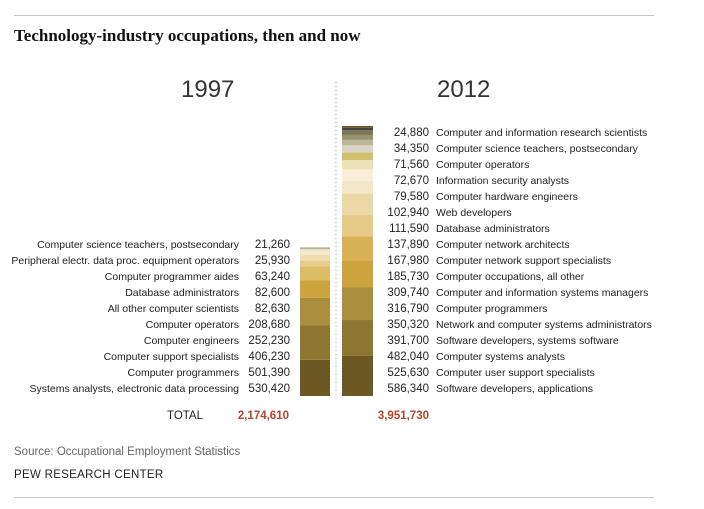 Image resolution: width=704 pixels, height=509 pixels. I want to click on category-label-1997-database-administrators: Database administrators, so click(182, 293).